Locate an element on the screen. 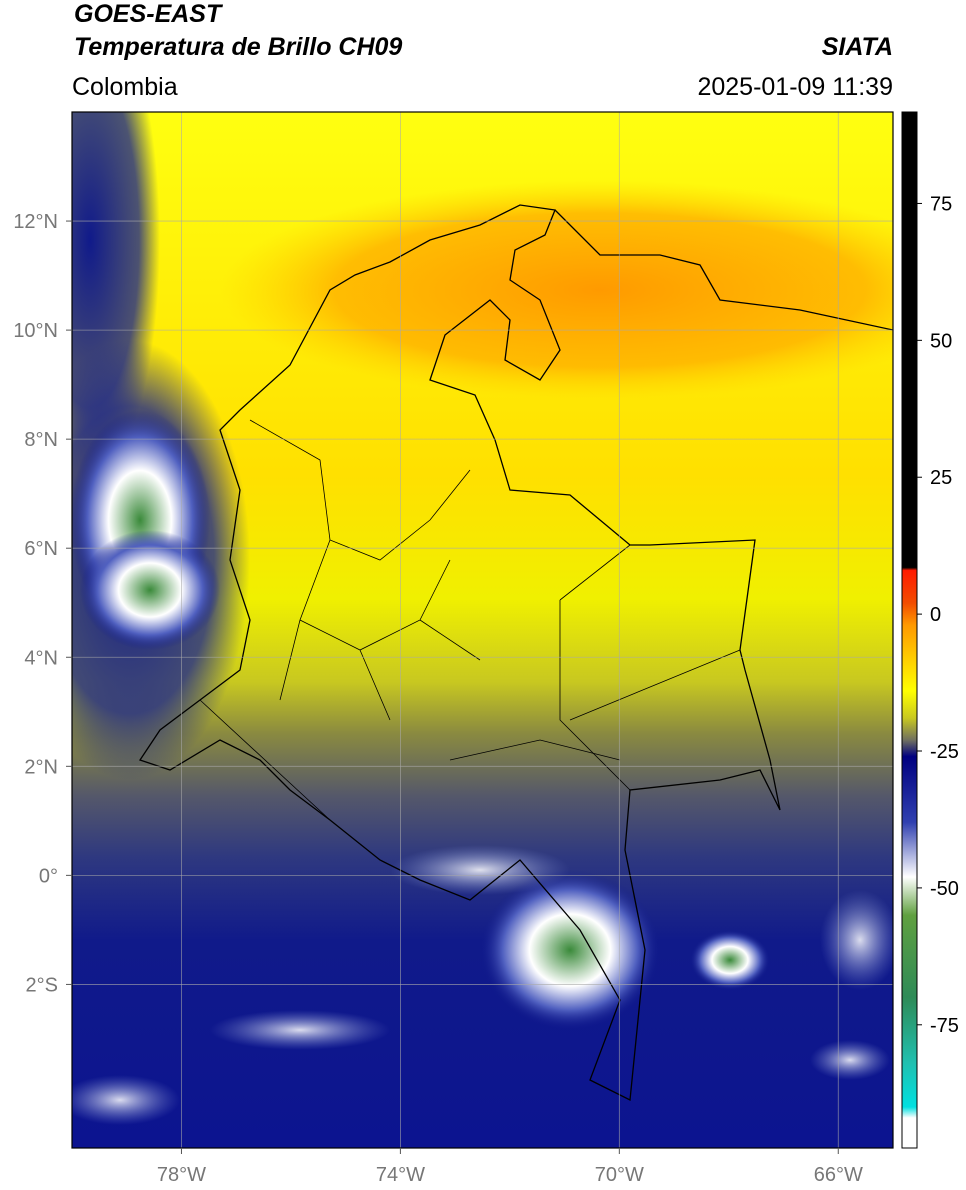 The width and height of the screenshot is (966, 1190). colorbar-tick-label: 0 is located at coordinates (935, 615).